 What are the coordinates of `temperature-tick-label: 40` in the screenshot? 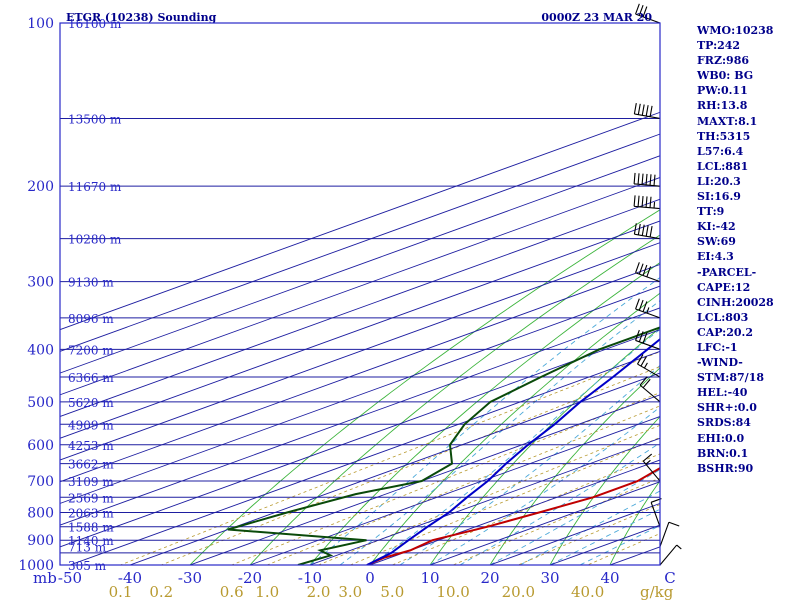 It's located at (609, 578).